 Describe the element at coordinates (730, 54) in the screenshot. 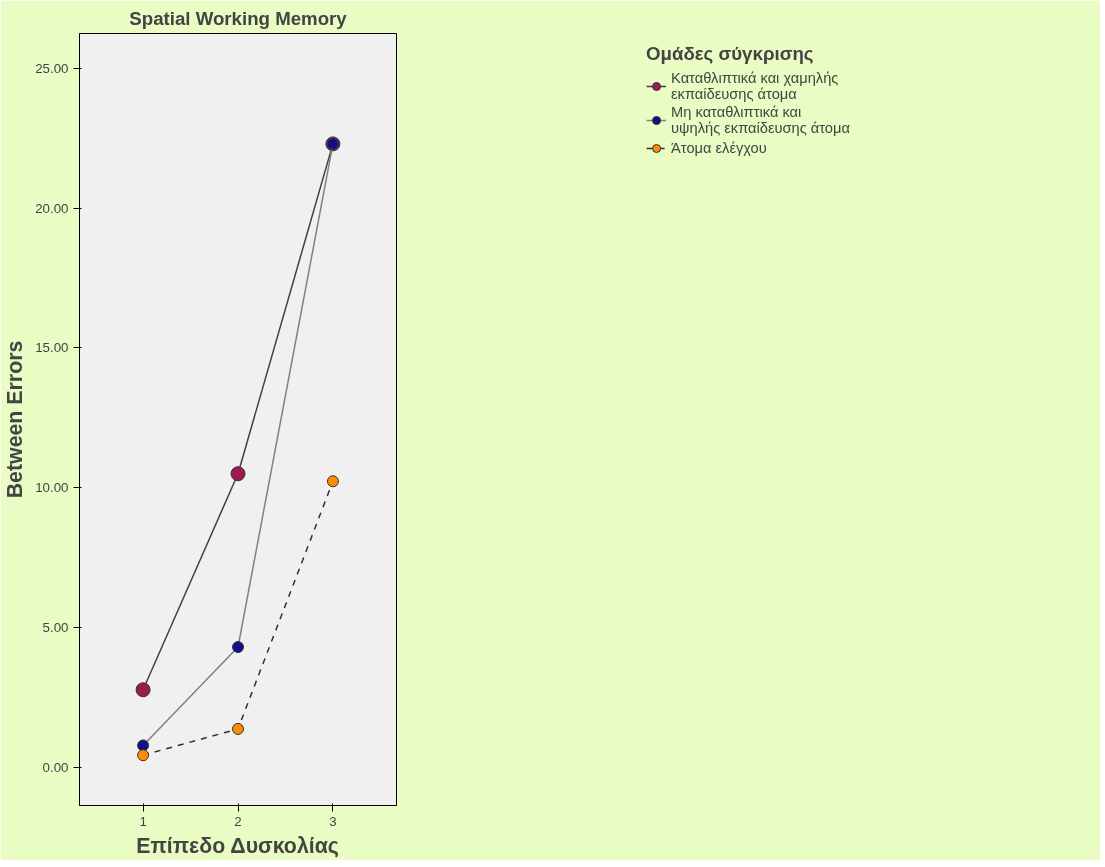

I see `legend-title: Ομάδες σύγκρισης` at that location.